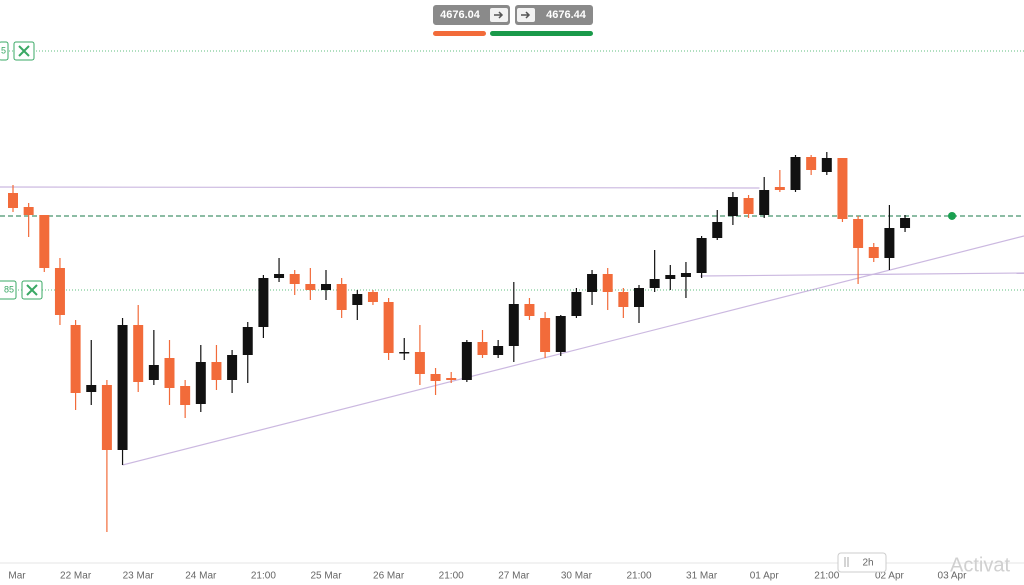 The width and height of the screenshot is (1024, 585). Describe the element at coordinates (953, 576) in the screenshot. I see `x-tick-label: 03 Apr` at that location.